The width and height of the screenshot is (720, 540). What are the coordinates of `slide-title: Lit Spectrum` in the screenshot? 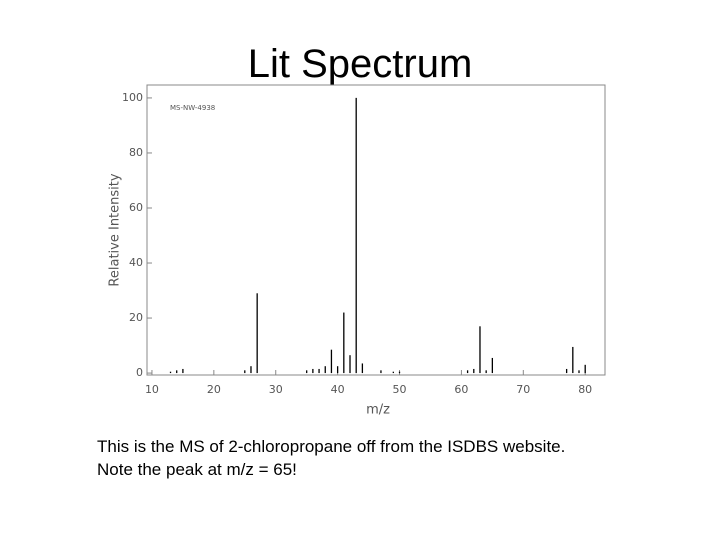 It's located at (360, 64).